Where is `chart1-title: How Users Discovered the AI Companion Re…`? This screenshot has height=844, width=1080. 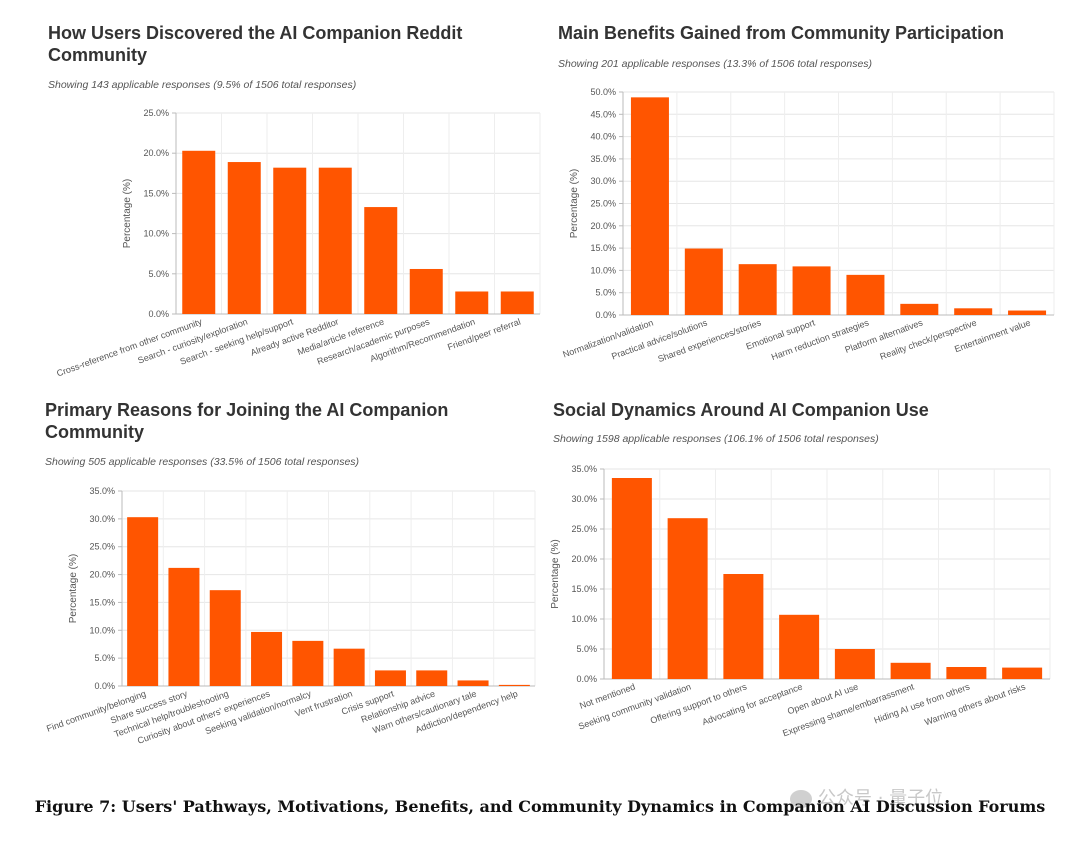
chart1-title: How Users Discovered the AI Companion Re… is located at coordinates (255, 44).